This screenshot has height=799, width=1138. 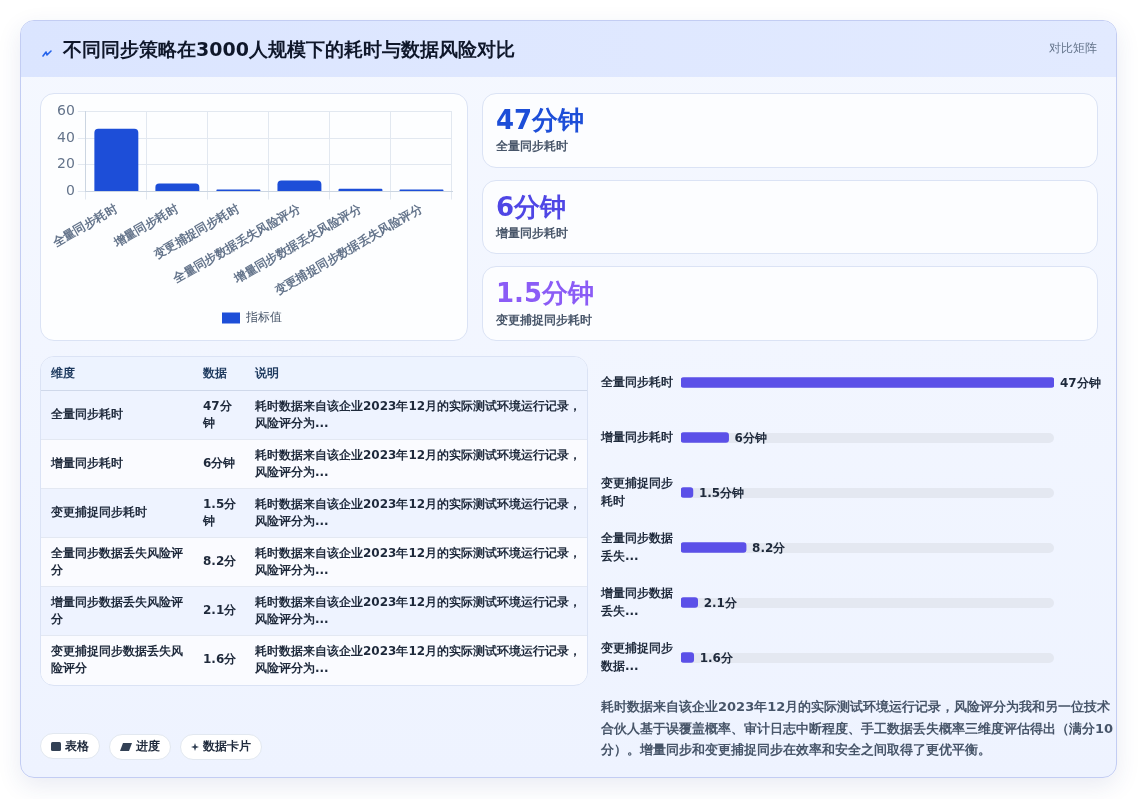 What do you see at coordinates (637, 492) in the screenshot?
I see `y-tick-label: 变更捕捉同步耗时` at bounding box center [637, 492].